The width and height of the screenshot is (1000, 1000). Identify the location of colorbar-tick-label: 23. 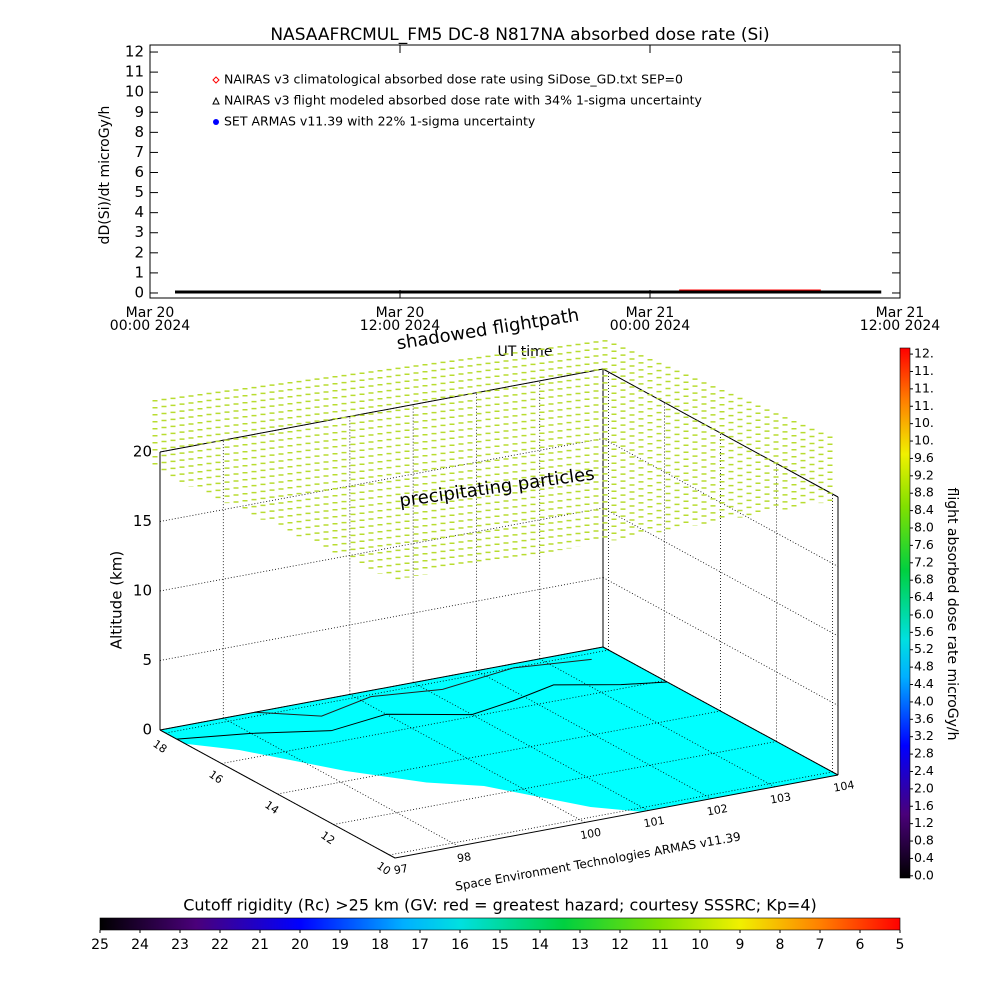
(180, 945).